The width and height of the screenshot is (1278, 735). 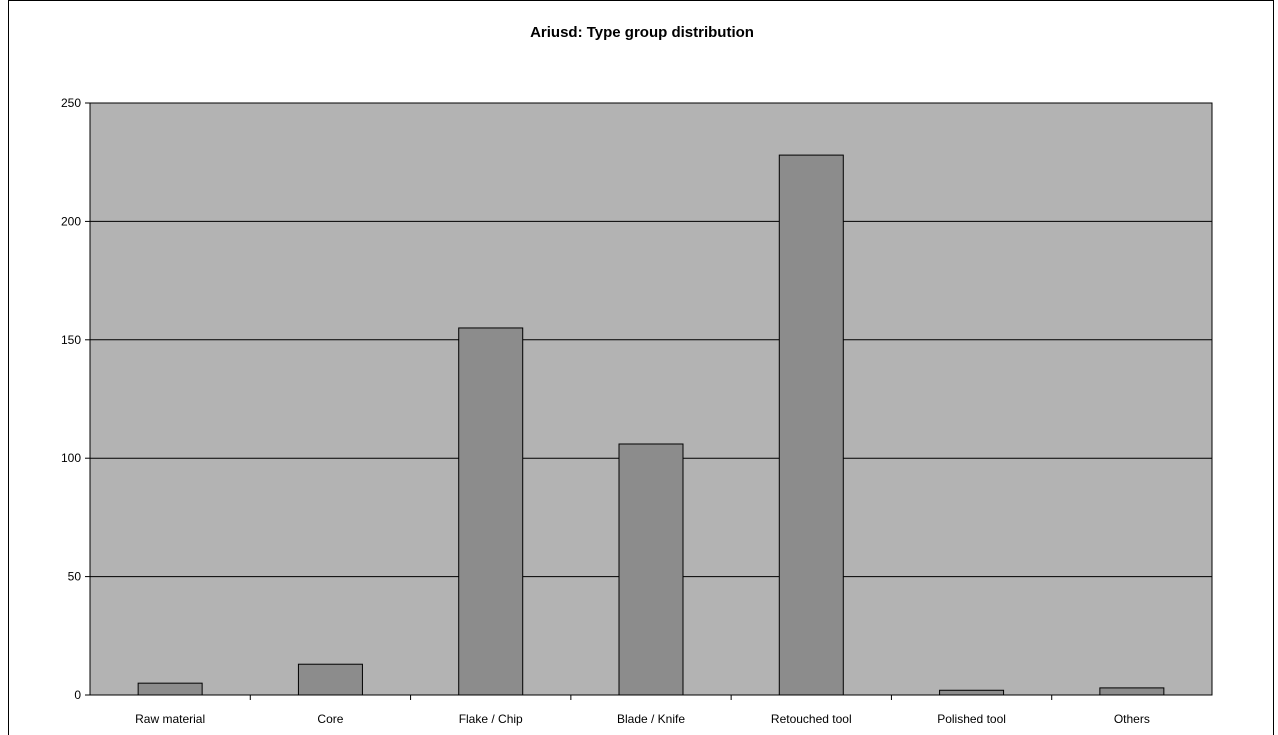 What do you see at coordinates (71, 340) in the screenshot?
I see `y-tick-label: 150` at bounding box center [71, 340].